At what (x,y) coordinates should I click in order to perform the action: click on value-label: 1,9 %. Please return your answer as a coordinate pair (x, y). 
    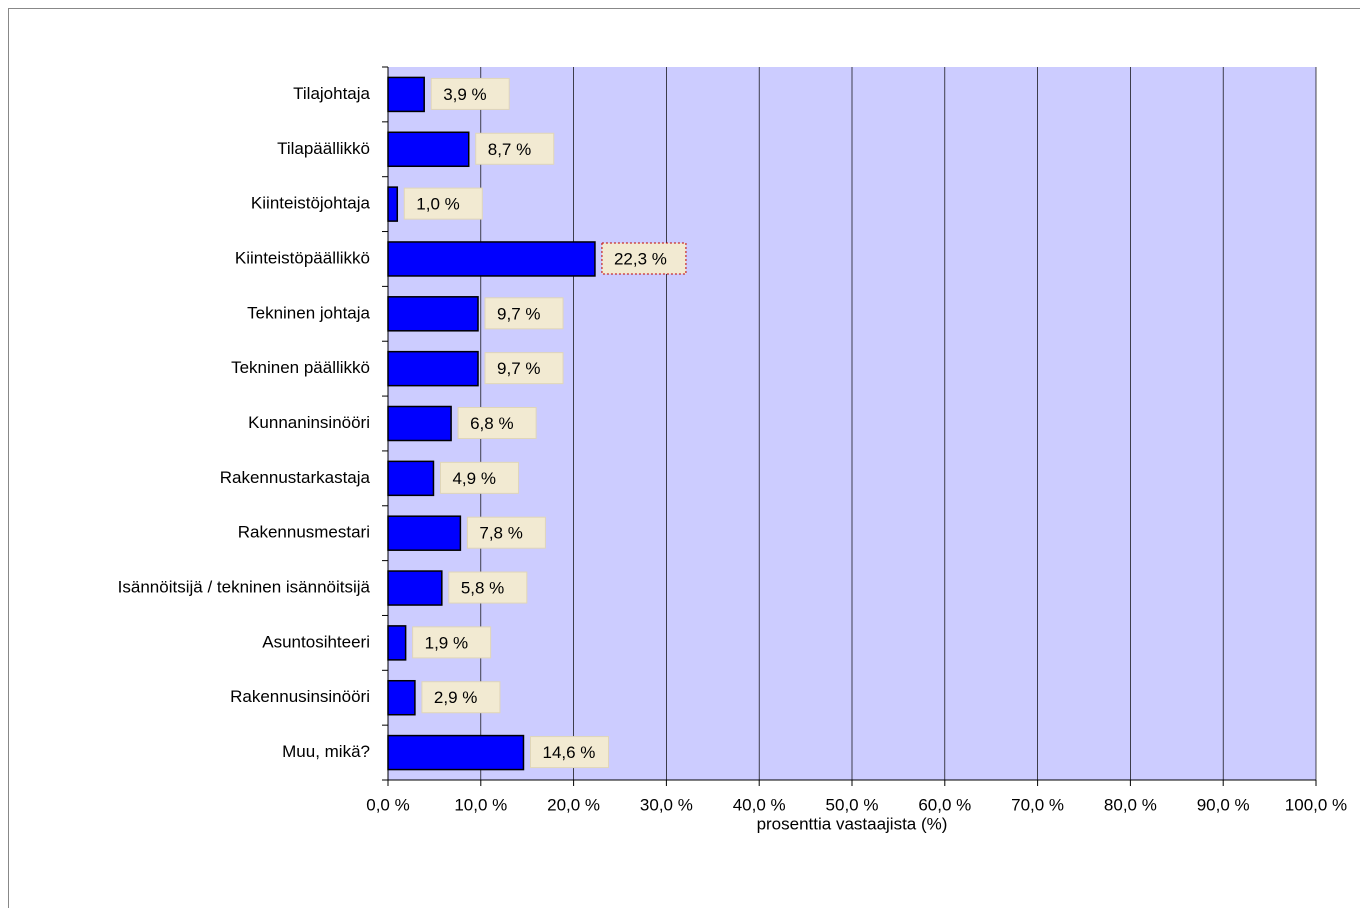
    Looking at the image, I should click on (446, 642).